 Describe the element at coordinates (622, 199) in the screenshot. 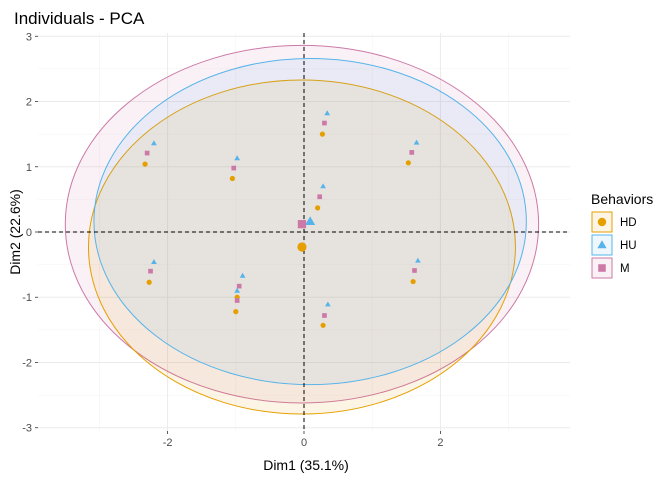

I see `legend-title: Behaviors` at that location.